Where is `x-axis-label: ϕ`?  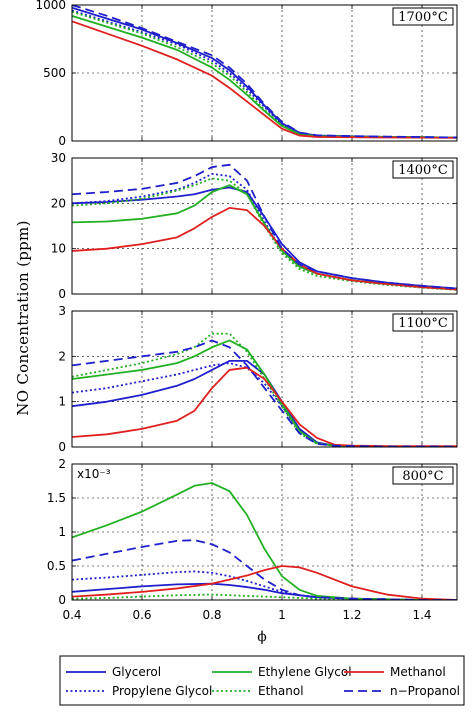 x-axis-label: ϕ is located at coordinates (262, 637).